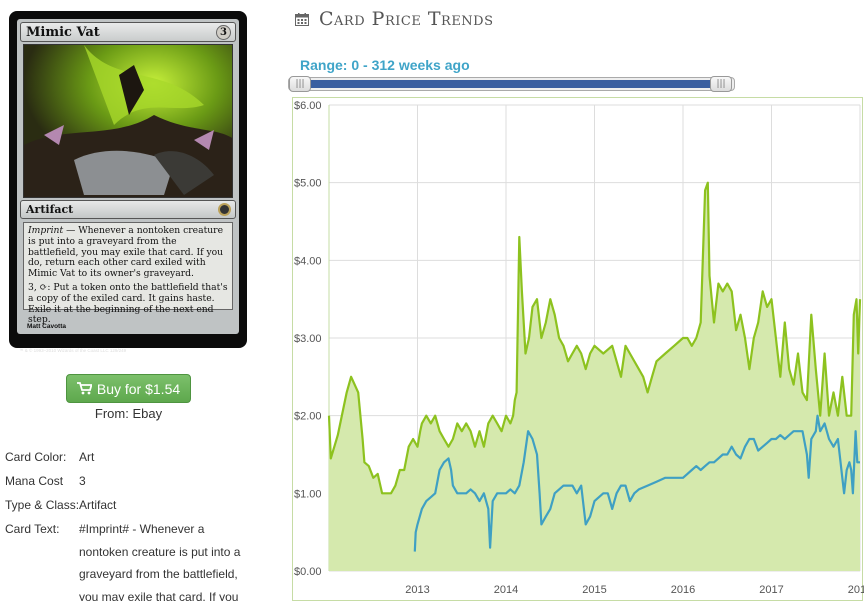  What do you see at coordinates (308, 494) in the screenshot?
I see `y-tick-label: $1.00` at bounding box center [308, 494].